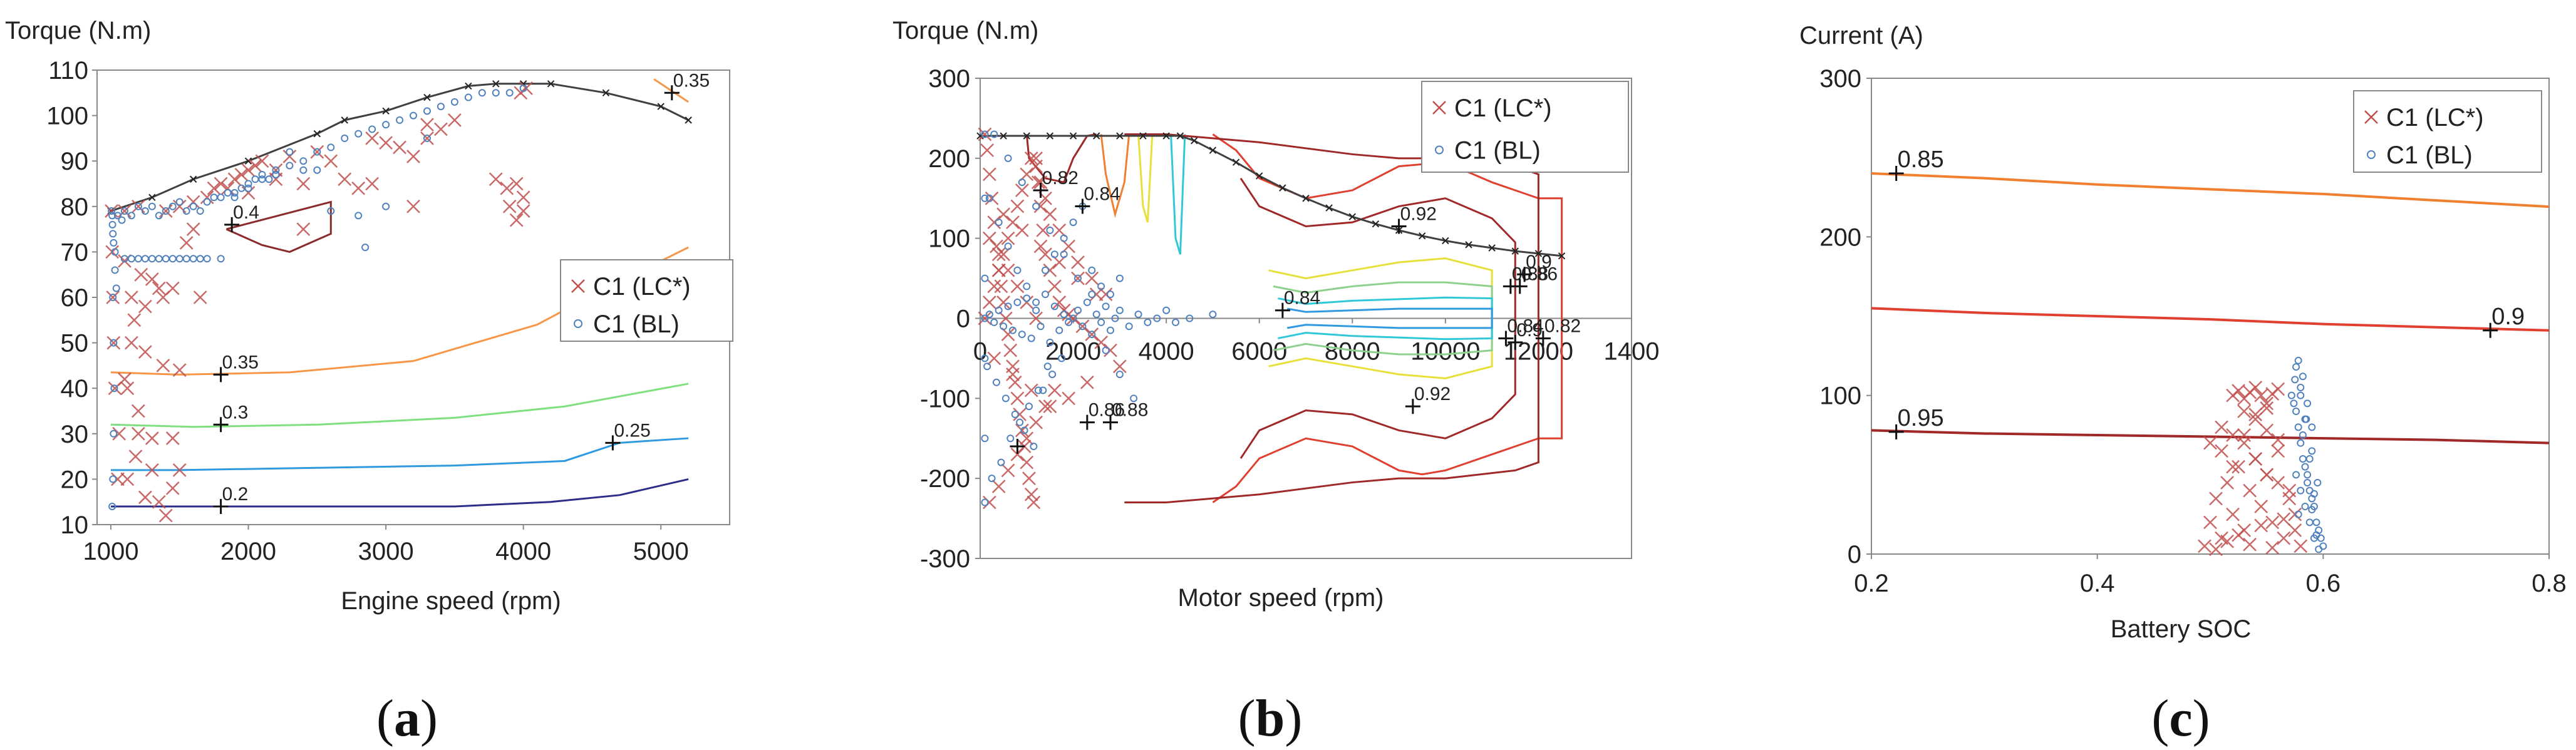 This screenshot has width=2576, height=750. What do you see at coordinates (632, 430) in the screenshot?
I see `contour-label: 0.25` at bounding box center [632, 430].